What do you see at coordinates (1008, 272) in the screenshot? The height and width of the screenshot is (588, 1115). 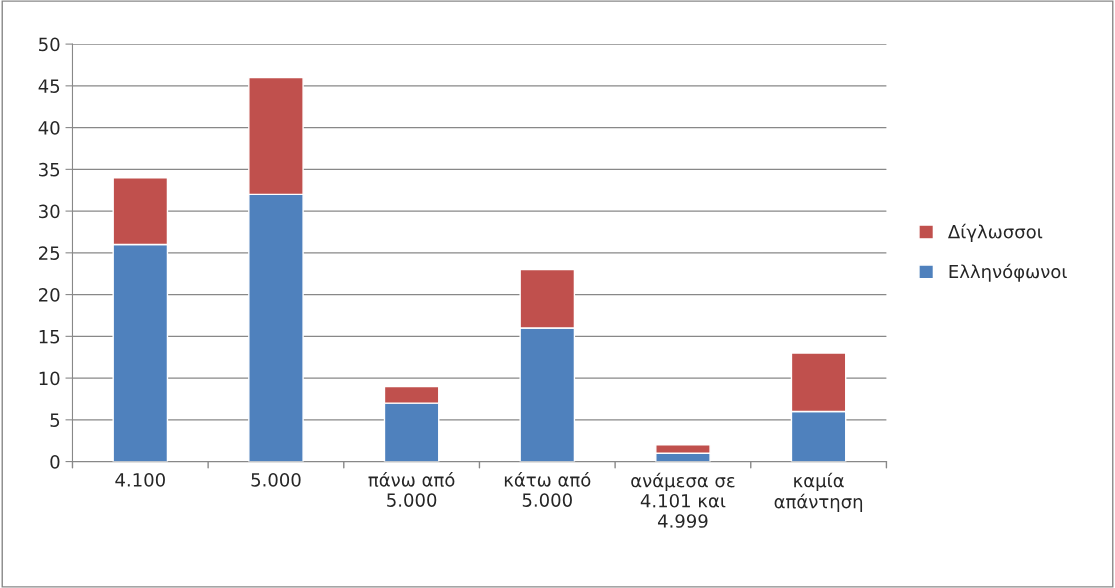 I see `legend-label: Ελληνόφωνοι` at bounding box center [1008, 272].